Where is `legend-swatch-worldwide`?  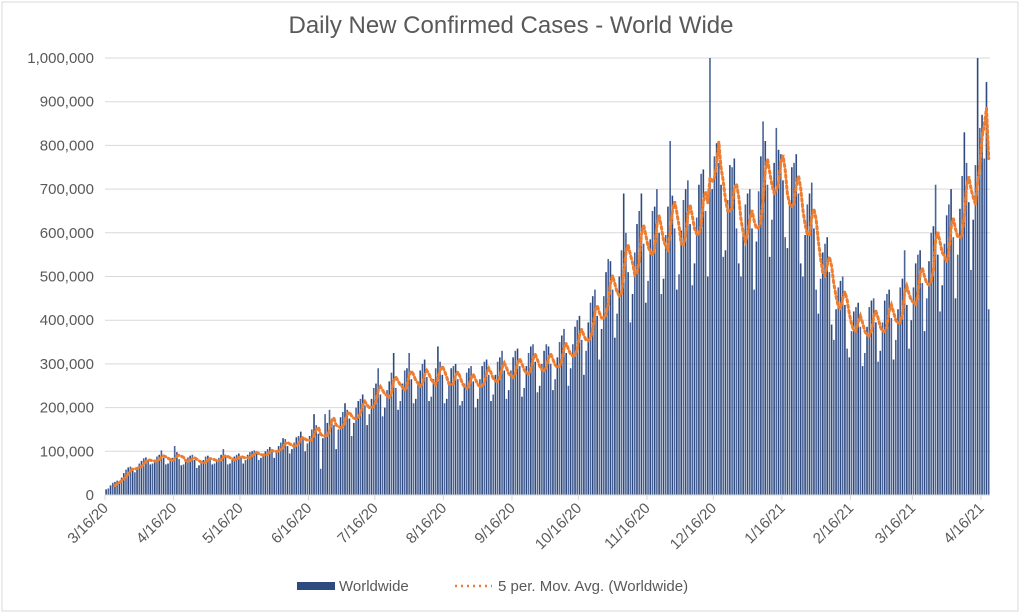
legend-swatch-worldwide is located at coordinates (316, 586).